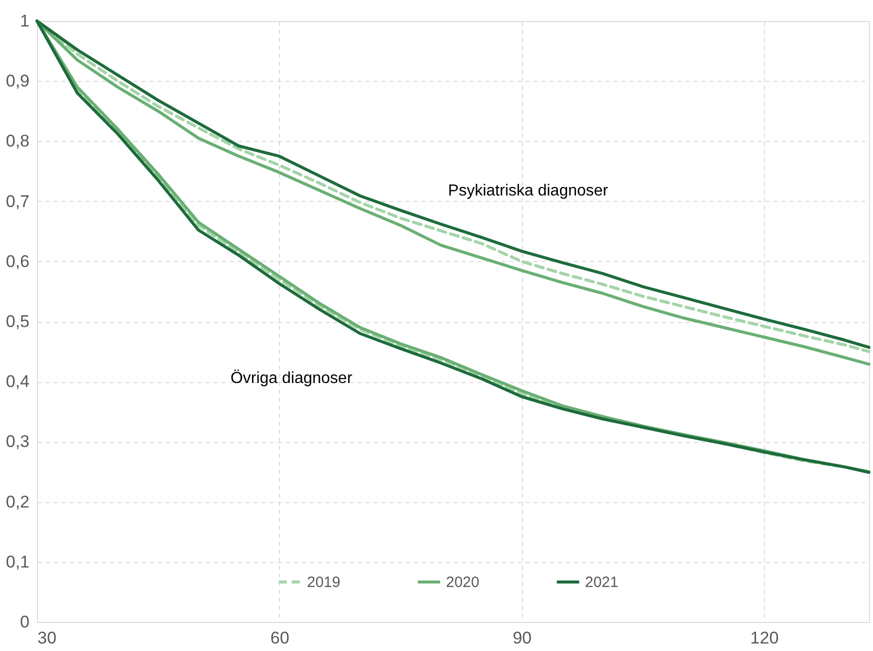 The width and height of the screenshot is (873, 651). Describe the element at coordinates (25, 21) in the screenshot. I see `y-tick-label: 1` at that location.